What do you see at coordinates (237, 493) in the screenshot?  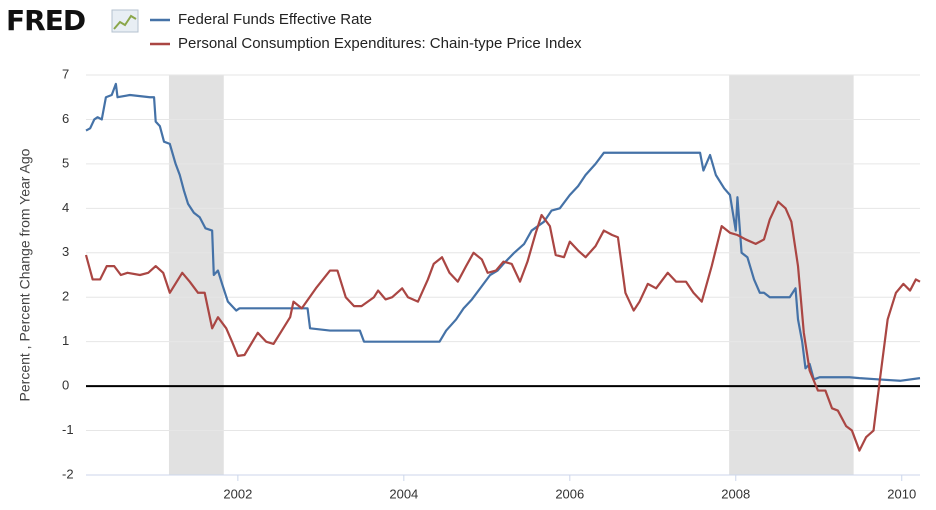 I see `x-tick-label: 2002` at bounding box center [237, 493].